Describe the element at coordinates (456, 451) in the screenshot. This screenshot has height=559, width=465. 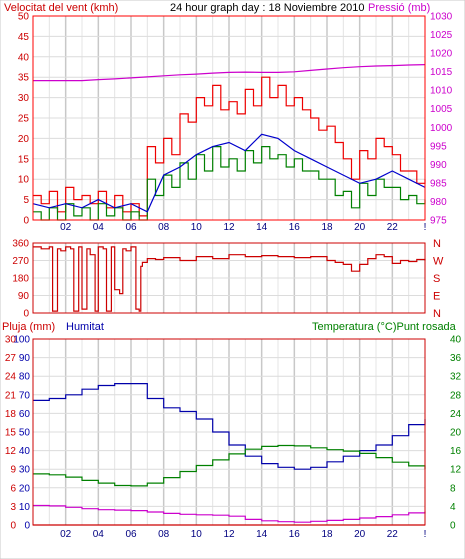
I see `temperature-axis-tick-label: 16` at that location.